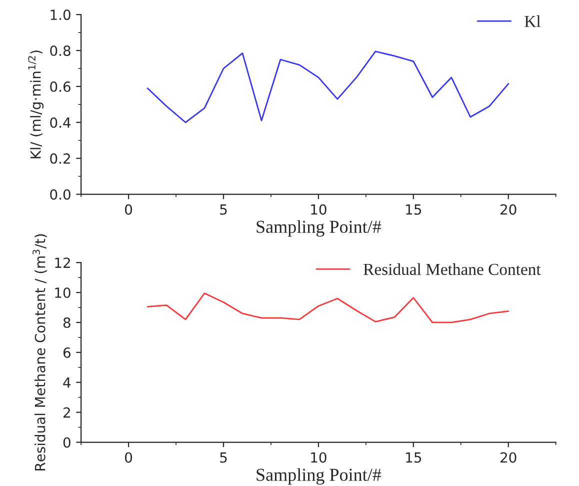 This screenshot has height=486, width=579. Describe the element at coordinates (66, 322) in the screenshot. I see `y-tick-label: 8` at that location.